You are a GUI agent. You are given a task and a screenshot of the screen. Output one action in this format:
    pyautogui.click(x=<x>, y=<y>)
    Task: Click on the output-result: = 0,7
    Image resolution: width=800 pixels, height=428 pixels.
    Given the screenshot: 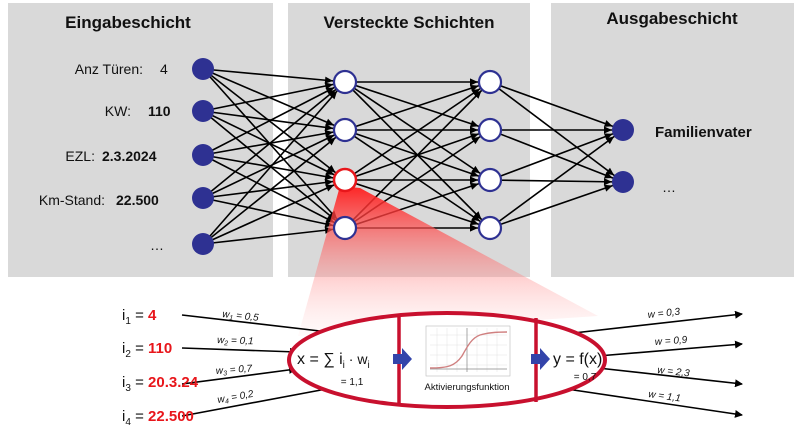 What is the action you would take?
    pyautogui.click(x=585, y=377)
    